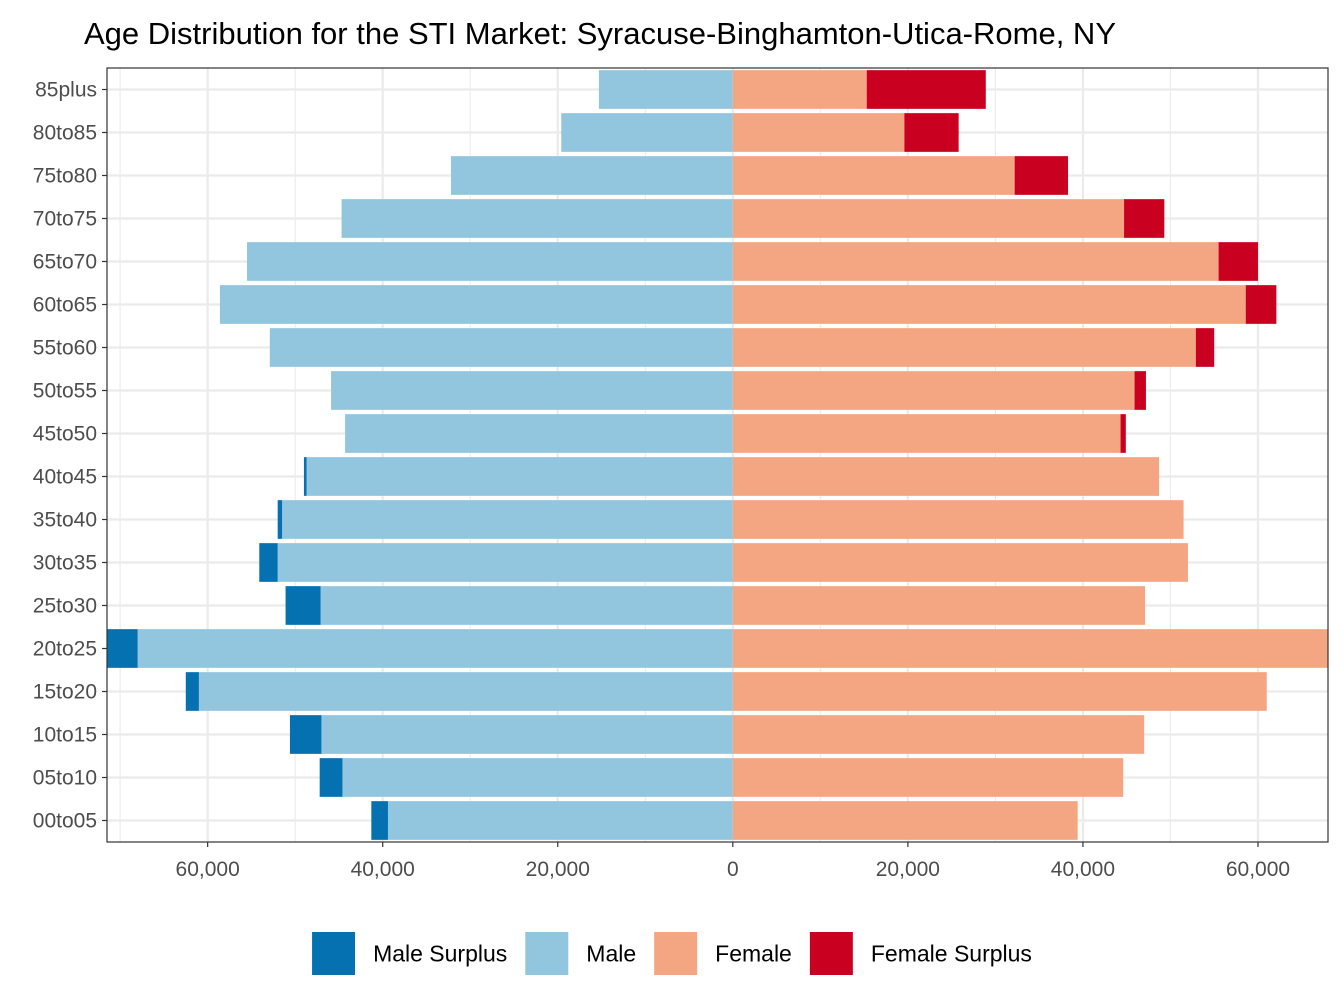 The image size is (1344, 1008). What do you see at coordinates (933, 390) in the screenshot?
I see `bar-female-50to55` at bounding box center [933, 390].